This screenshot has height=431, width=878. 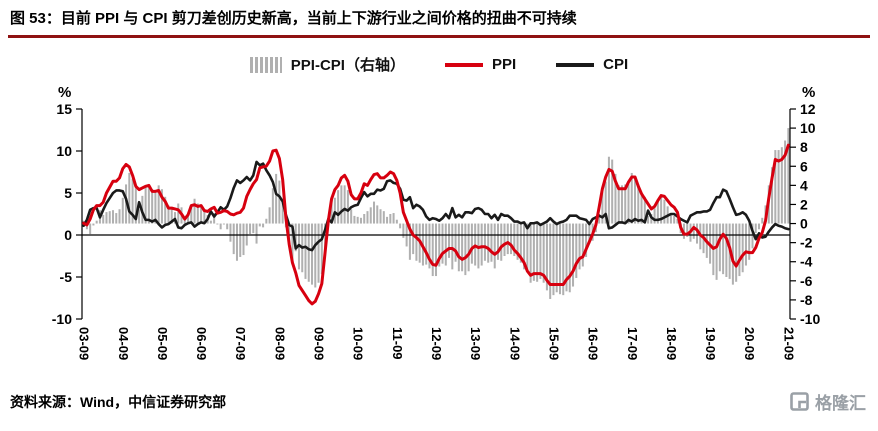 I want to click on svg-text: 12-09, so click(x=436, y=343).